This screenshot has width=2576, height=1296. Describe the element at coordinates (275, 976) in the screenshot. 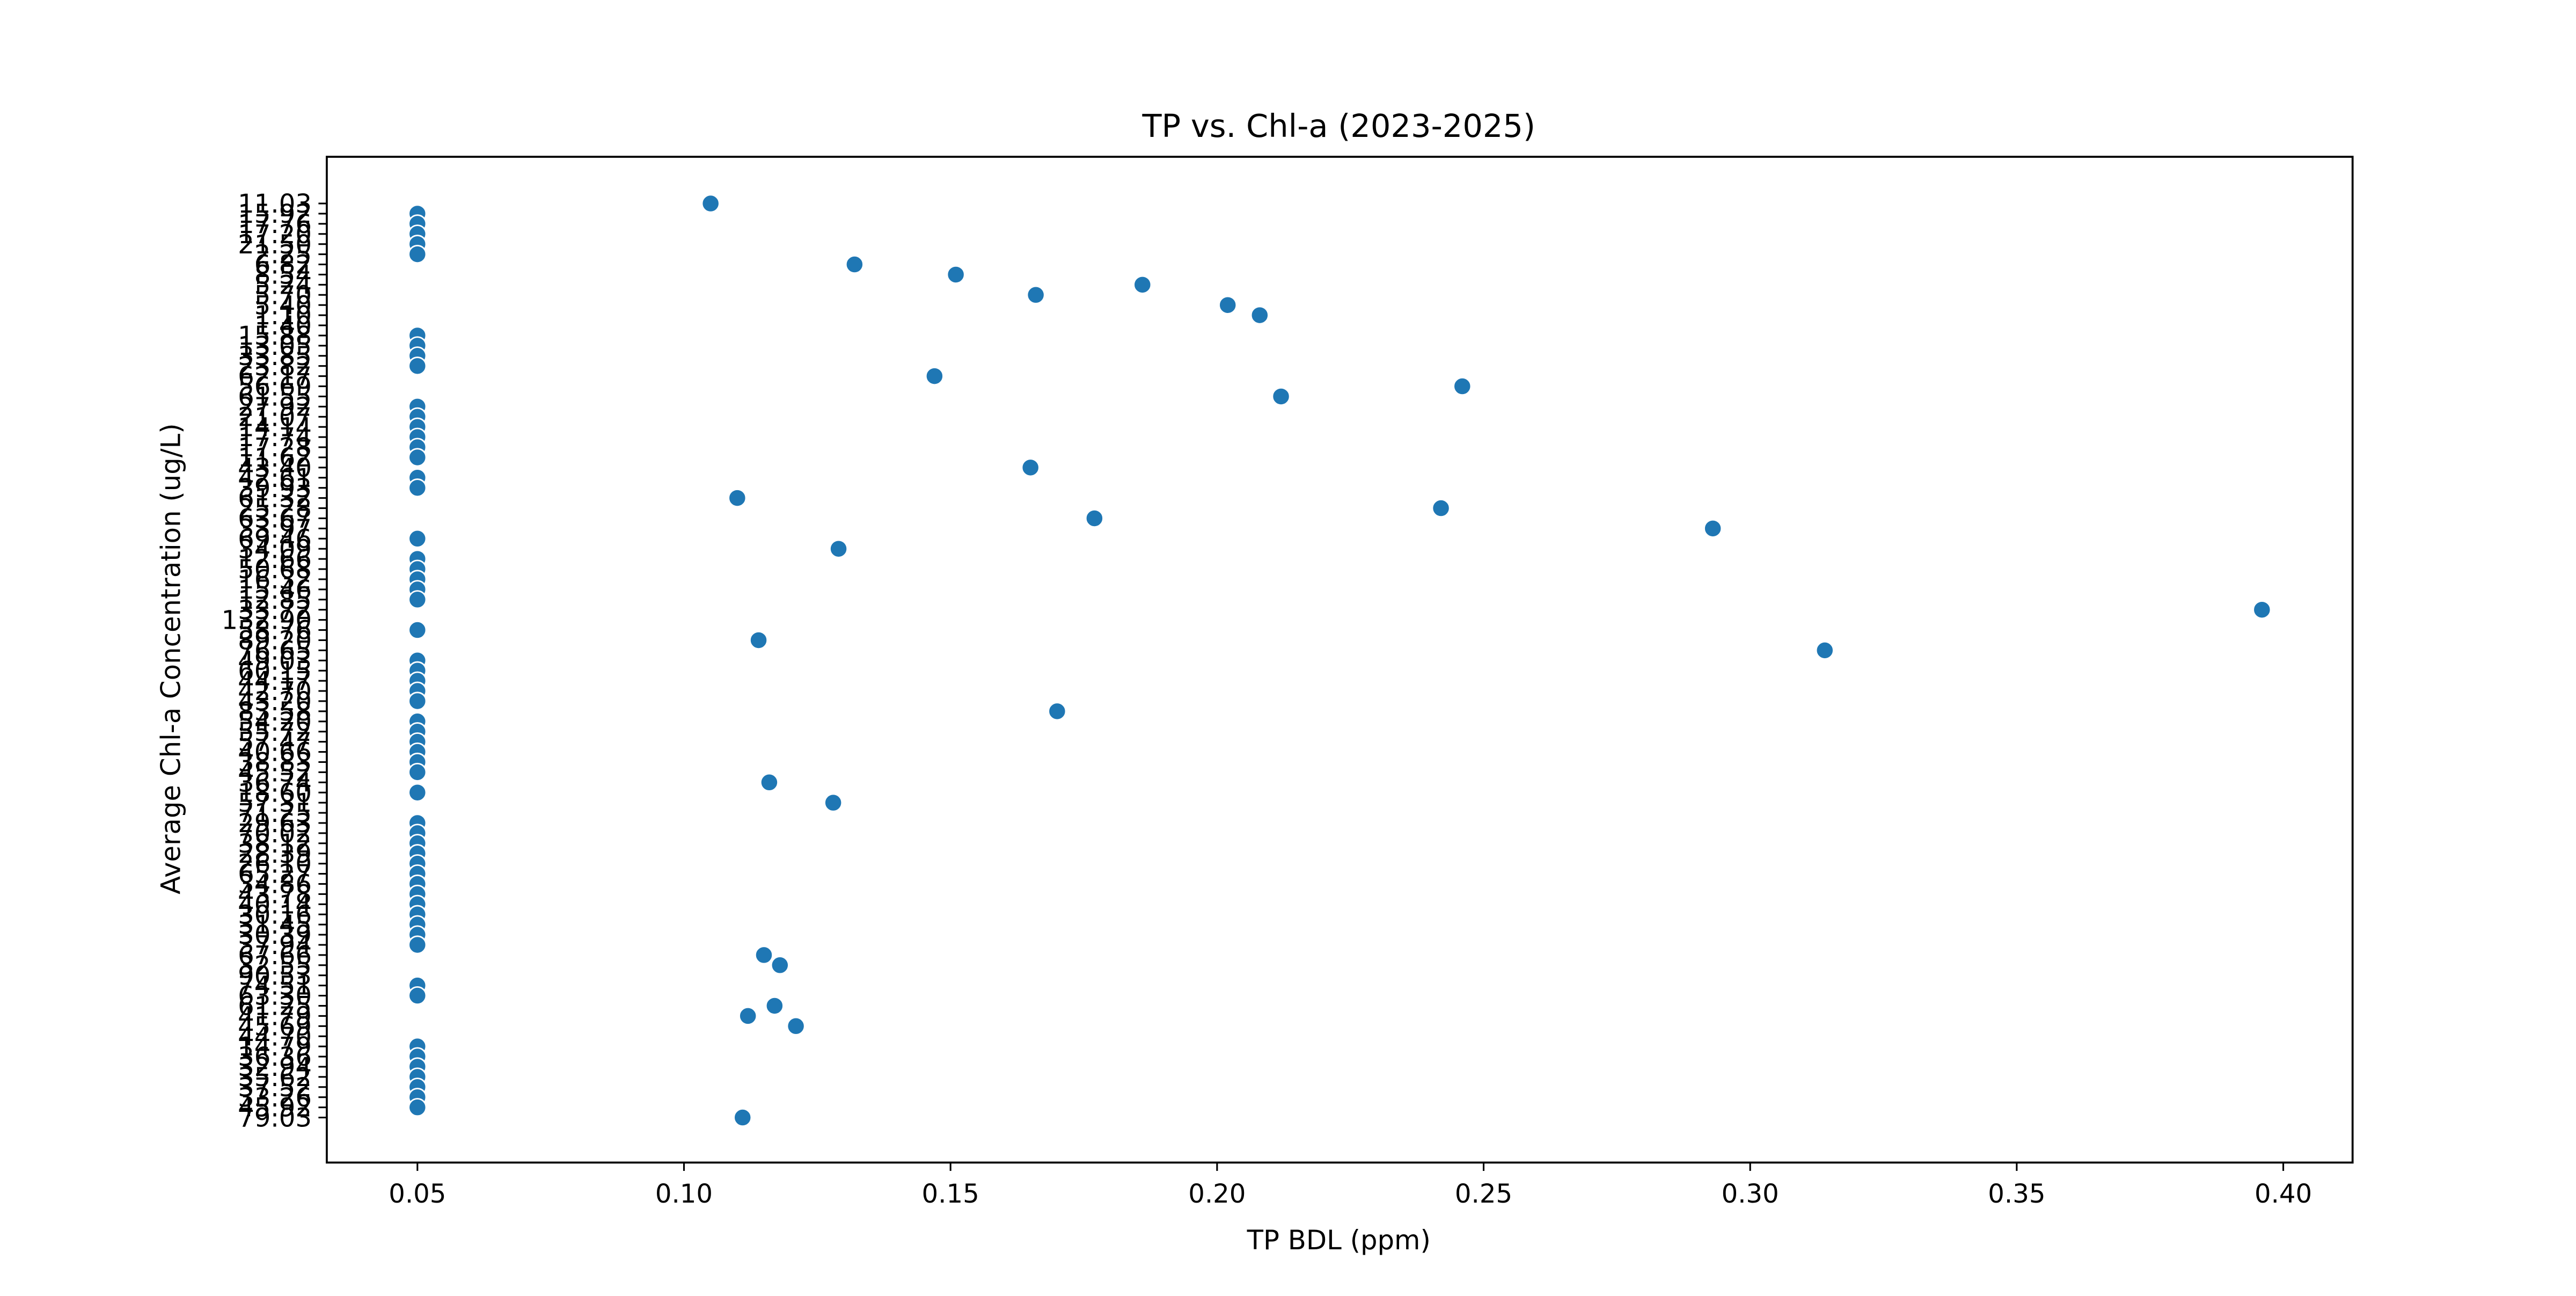

I see `y-tick-label: 90.53` at that location.